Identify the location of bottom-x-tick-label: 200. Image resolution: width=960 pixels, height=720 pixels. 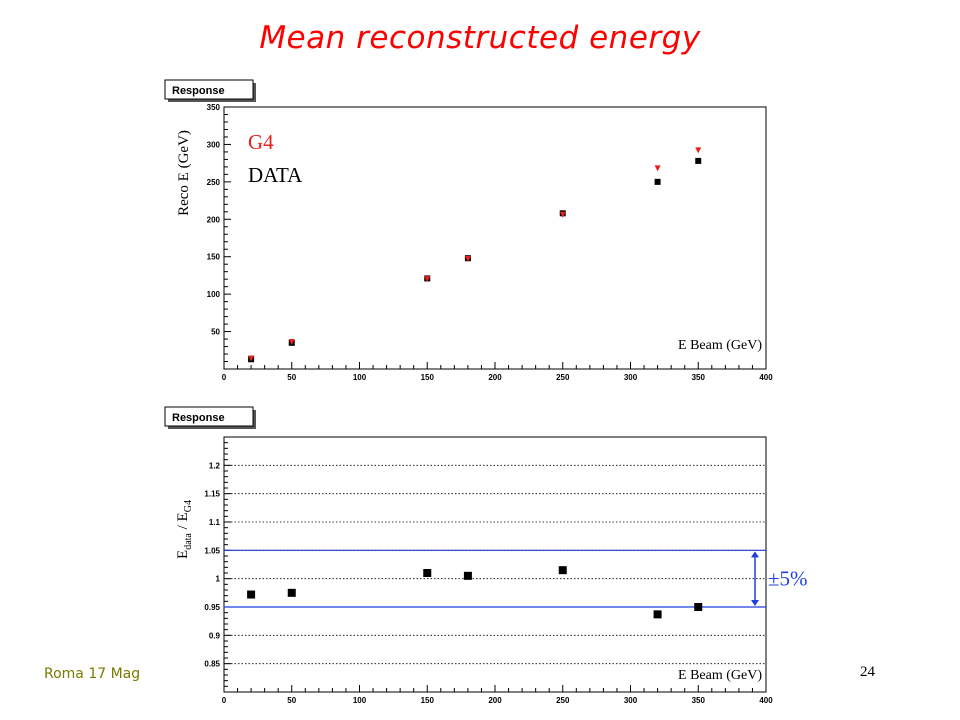
(495, 700).